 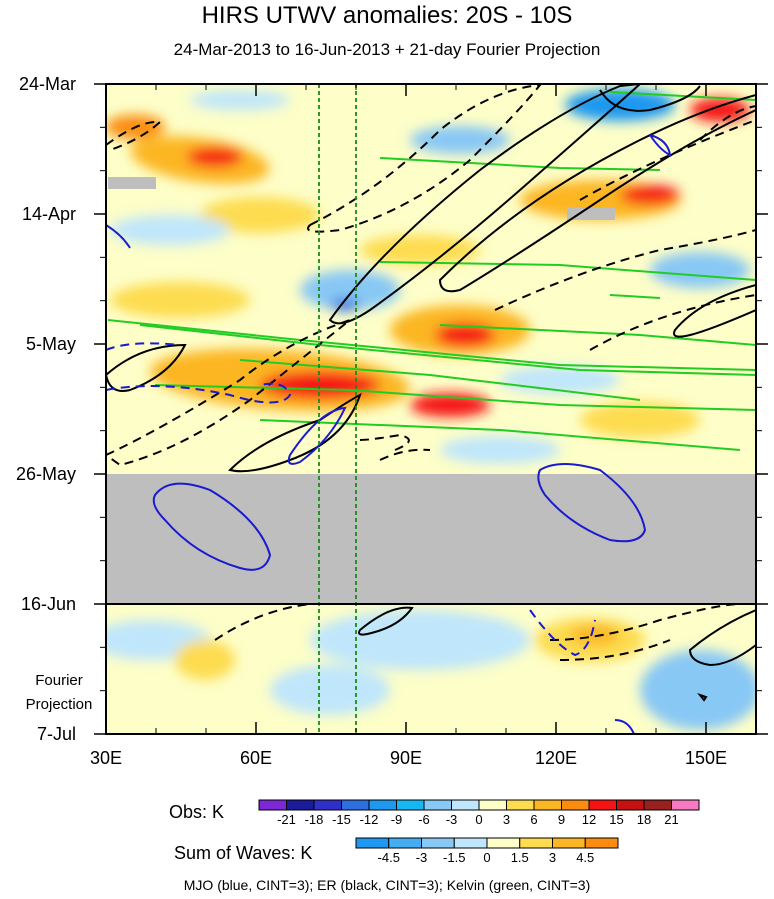 What do you see at coordinates (506, 819) in the screenshot?
I see `obs-colorbar-tick-label: 3` at bounding box center [506, 819].